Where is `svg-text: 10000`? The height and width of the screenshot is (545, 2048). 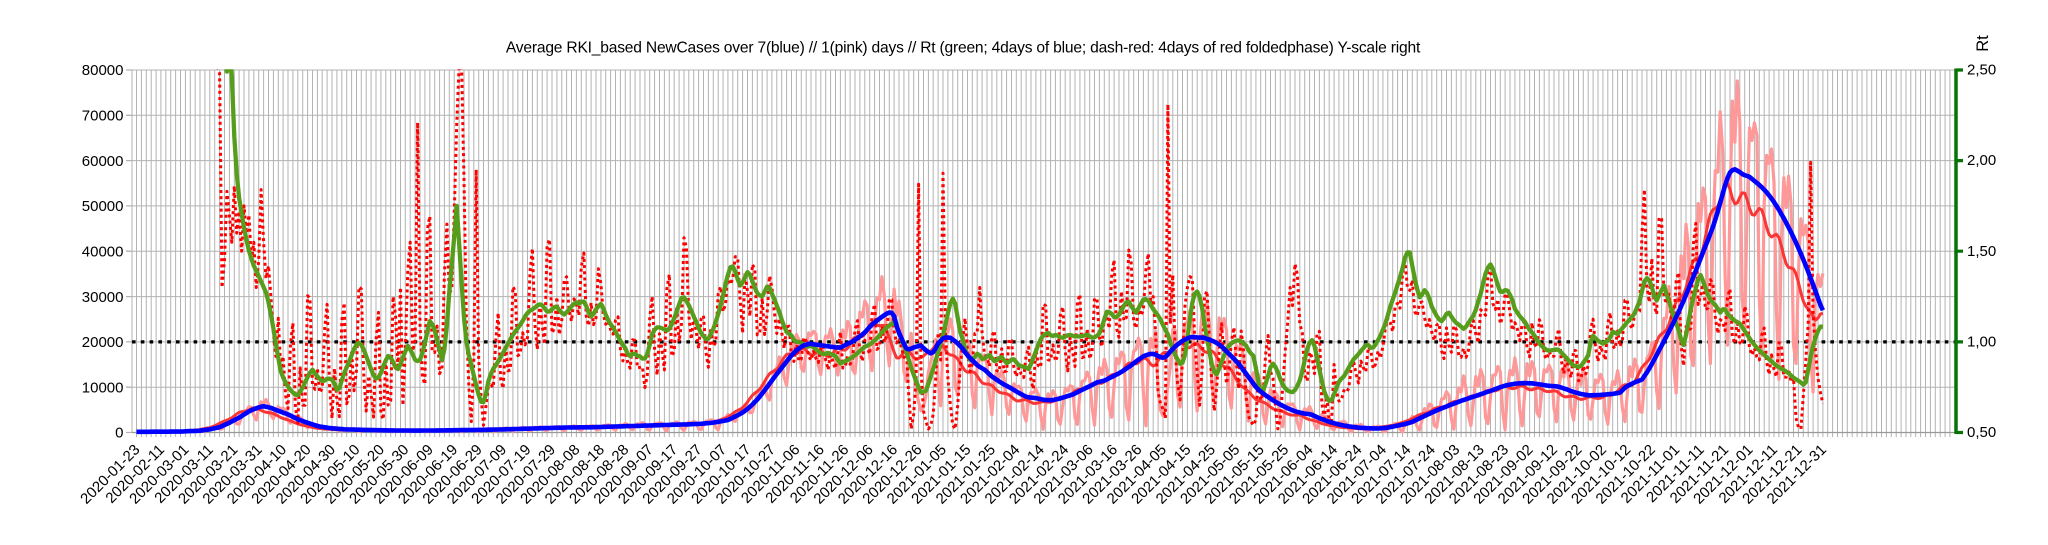 svg-text: 10000 is located at coordinates (103, 387).